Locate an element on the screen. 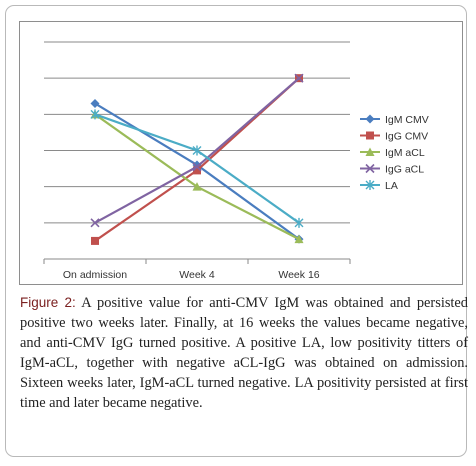 Image resolution: width=476 pixels, height=466 pixels. caption-number: 2: is located at coordinates (70, 302).